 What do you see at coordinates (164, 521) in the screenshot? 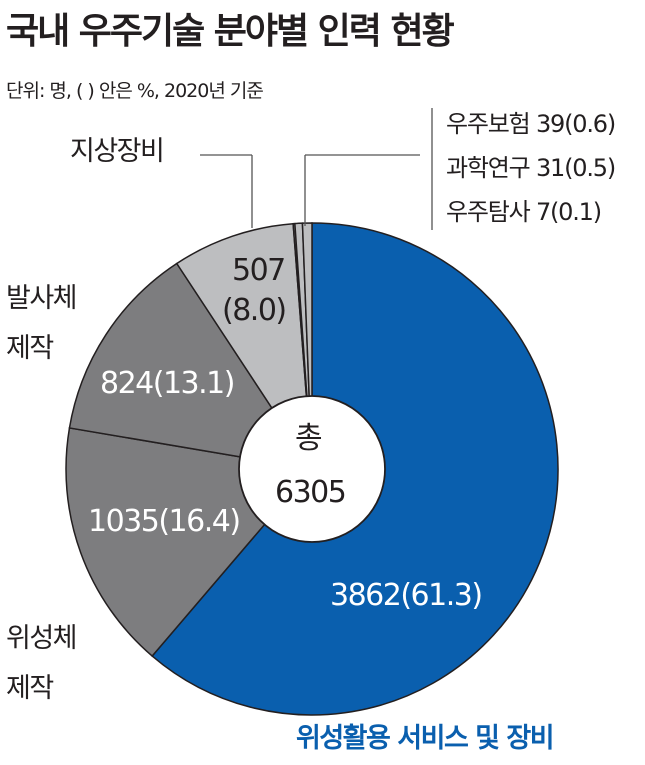
I see `value-label-satellite: 1035(16.4)` at bounding box center [164, 521].